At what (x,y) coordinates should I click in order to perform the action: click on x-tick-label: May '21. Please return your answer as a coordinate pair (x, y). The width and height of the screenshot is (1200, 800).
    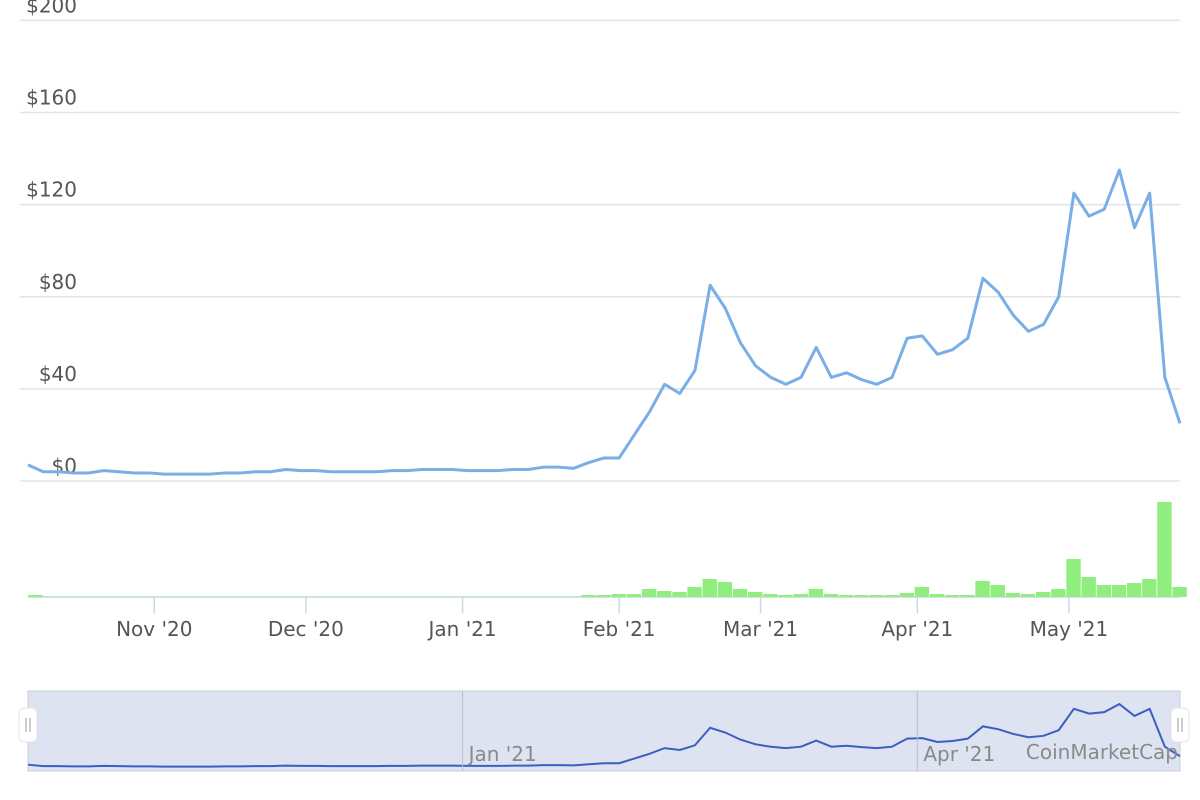
    Looking at the image, I should click on (1069, 629).